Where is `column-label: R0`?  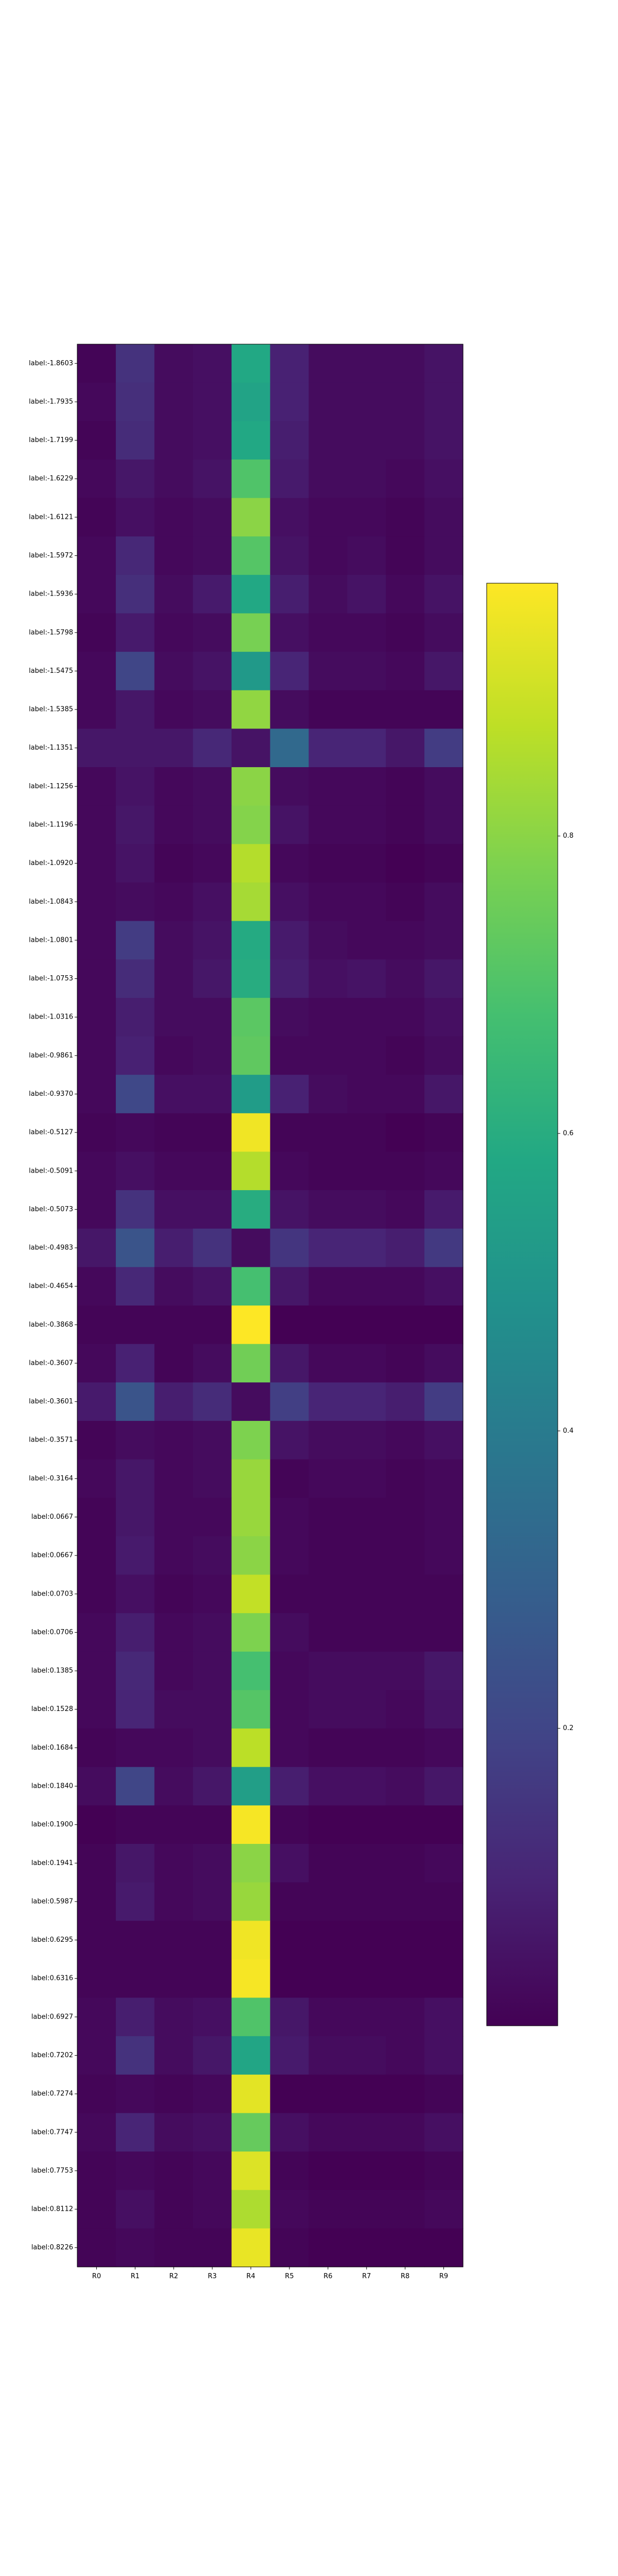
column-label: R0 is located at coordinates (96, 2276).